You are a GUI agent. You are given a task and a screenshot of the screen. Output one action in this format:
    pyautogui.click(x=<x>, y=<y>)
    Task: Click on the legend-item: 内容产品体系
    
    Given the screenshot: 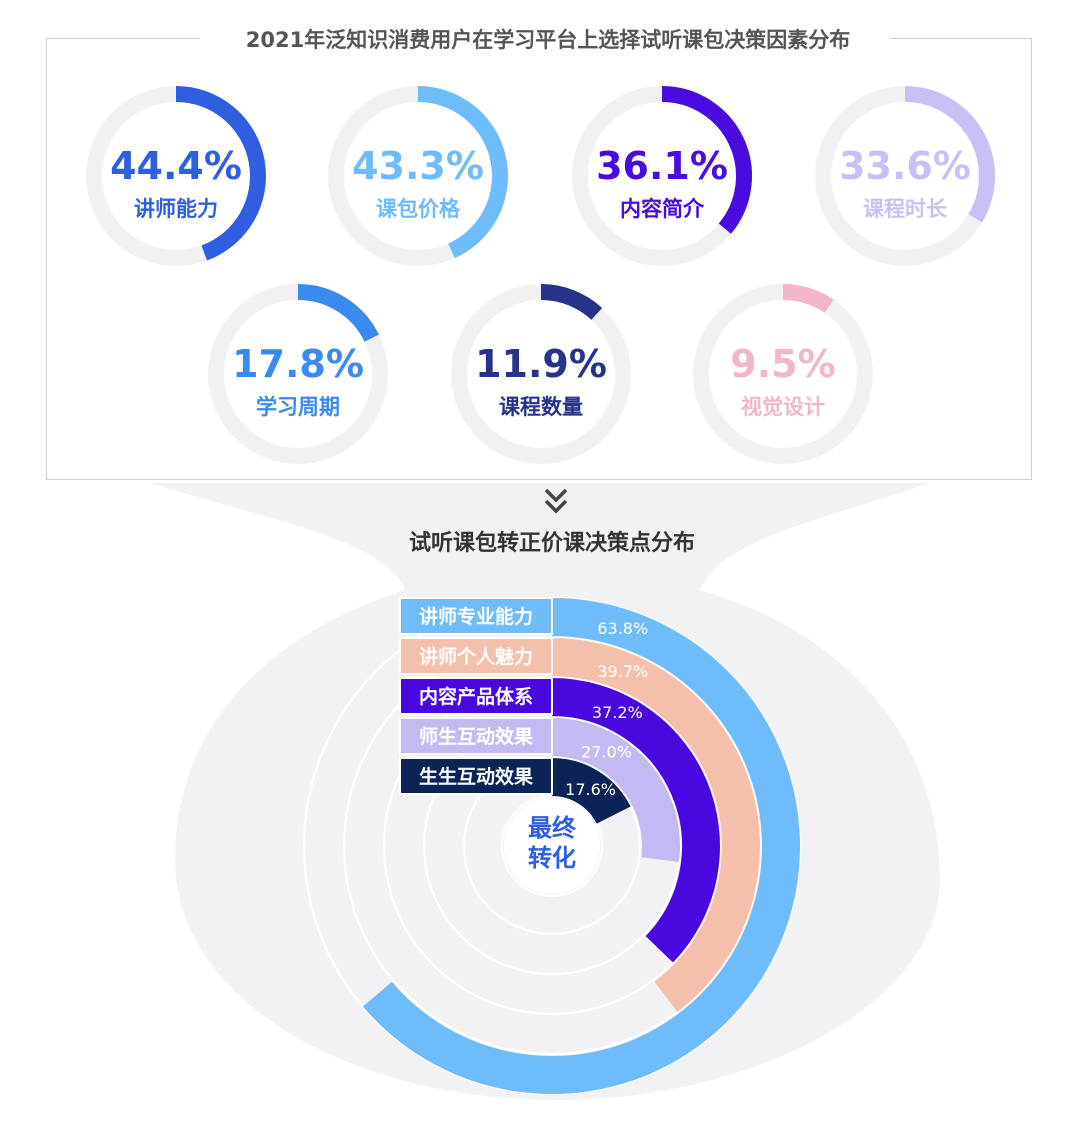 What is the action you would take?
    pyautogui.click(x=476, y=696)
    